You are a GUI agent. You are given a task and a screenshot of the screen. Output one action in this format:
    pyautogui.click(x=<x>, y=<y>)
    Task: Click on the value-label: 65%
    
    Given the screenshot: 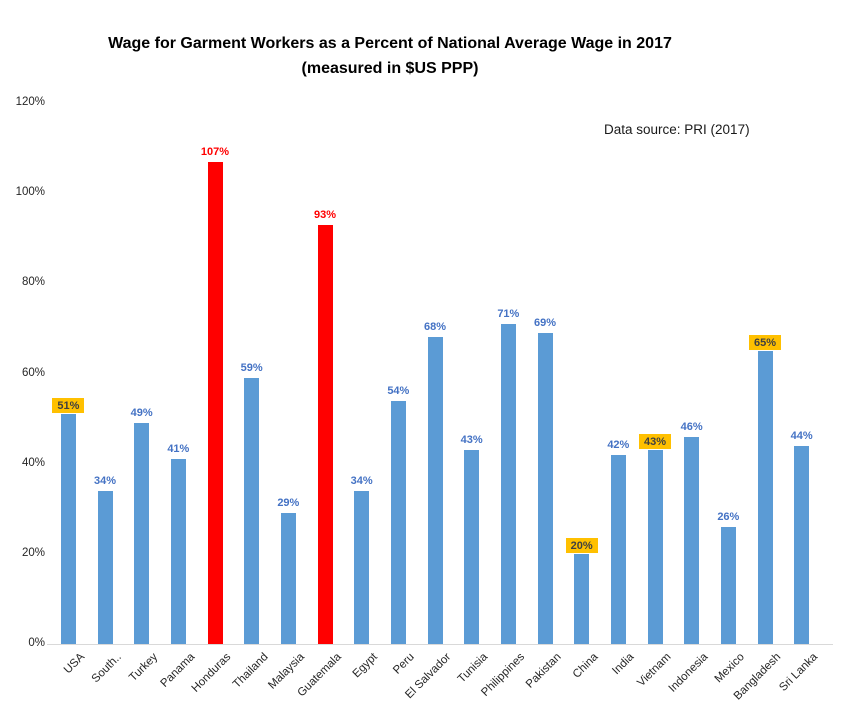 What is the action you would take?
    pyautogui.click(x=765, y=342)
    